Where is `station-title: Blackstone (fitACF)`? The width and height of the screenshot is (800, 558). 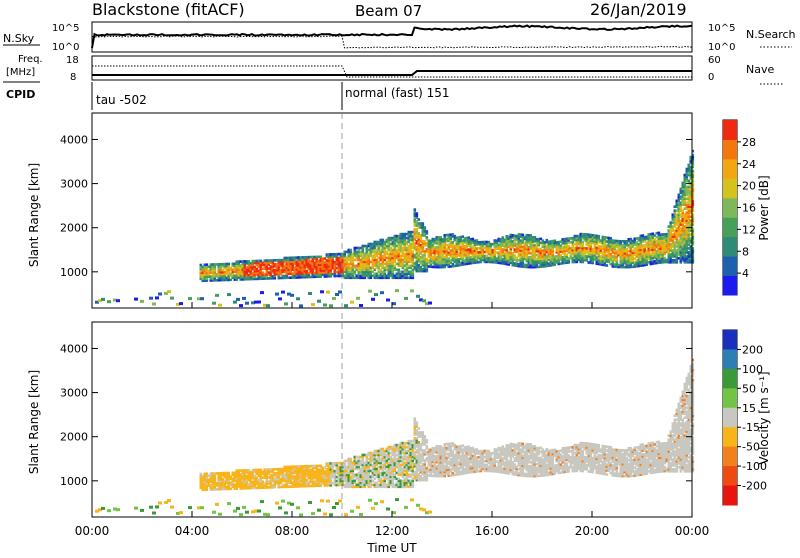
station-title: Blackstone (fitACF) is located at coordinates (168, 9).